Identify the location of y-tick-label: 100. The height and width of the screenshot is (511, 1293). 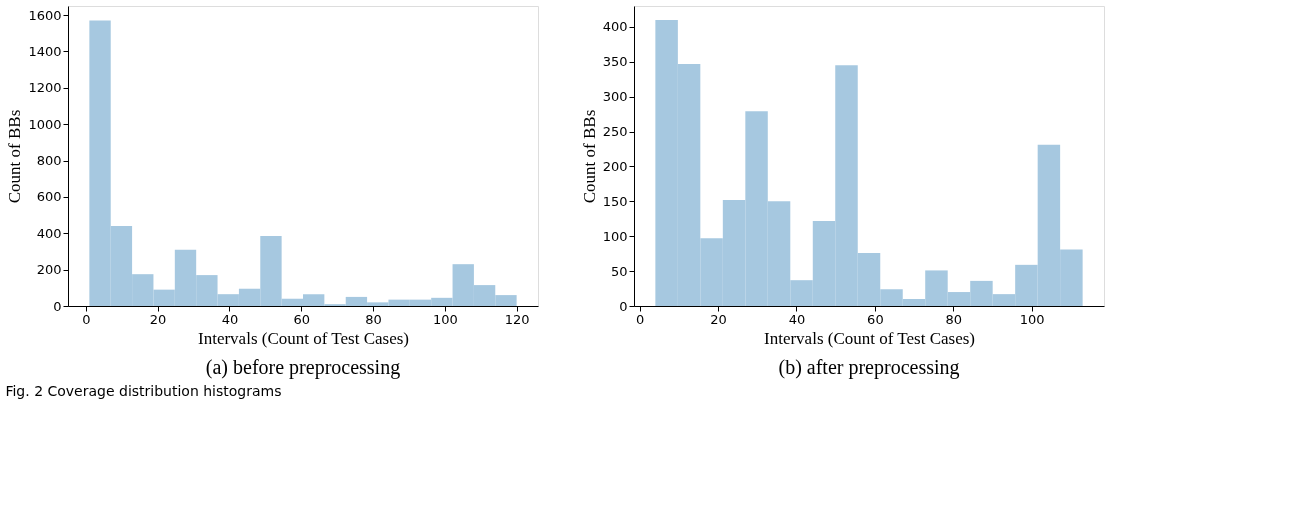
(615, 236).